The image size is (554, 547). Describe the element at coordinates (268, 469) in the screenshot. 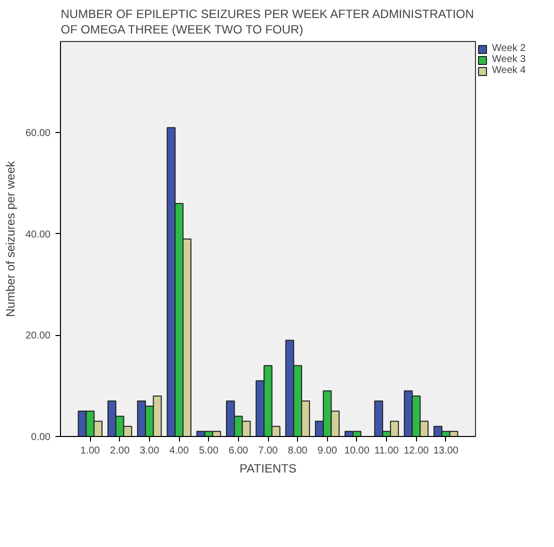

I see `x-axis-title: PATIENTS` at that location.